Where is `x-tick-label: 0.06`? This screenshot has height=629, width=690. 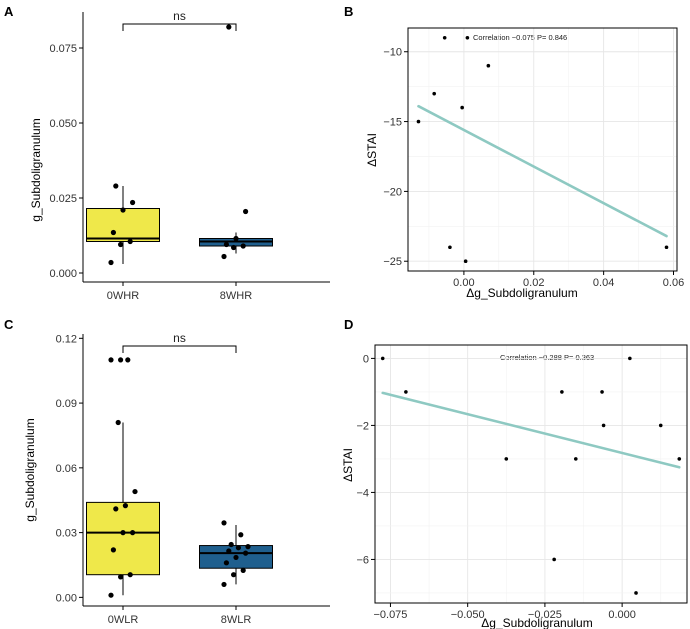
x-tick-label: 0.06 is located at coordinates (673, 283).